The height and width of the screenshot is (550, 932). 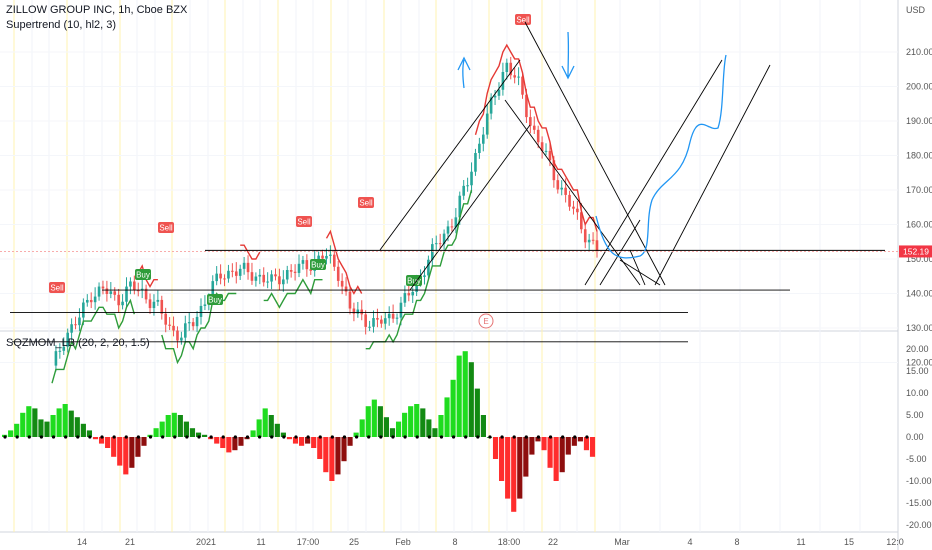 What do you see at coordinates (318, 264) in the screenshot?
I see `buy-signal-tag` at bounding box center [318, 264].